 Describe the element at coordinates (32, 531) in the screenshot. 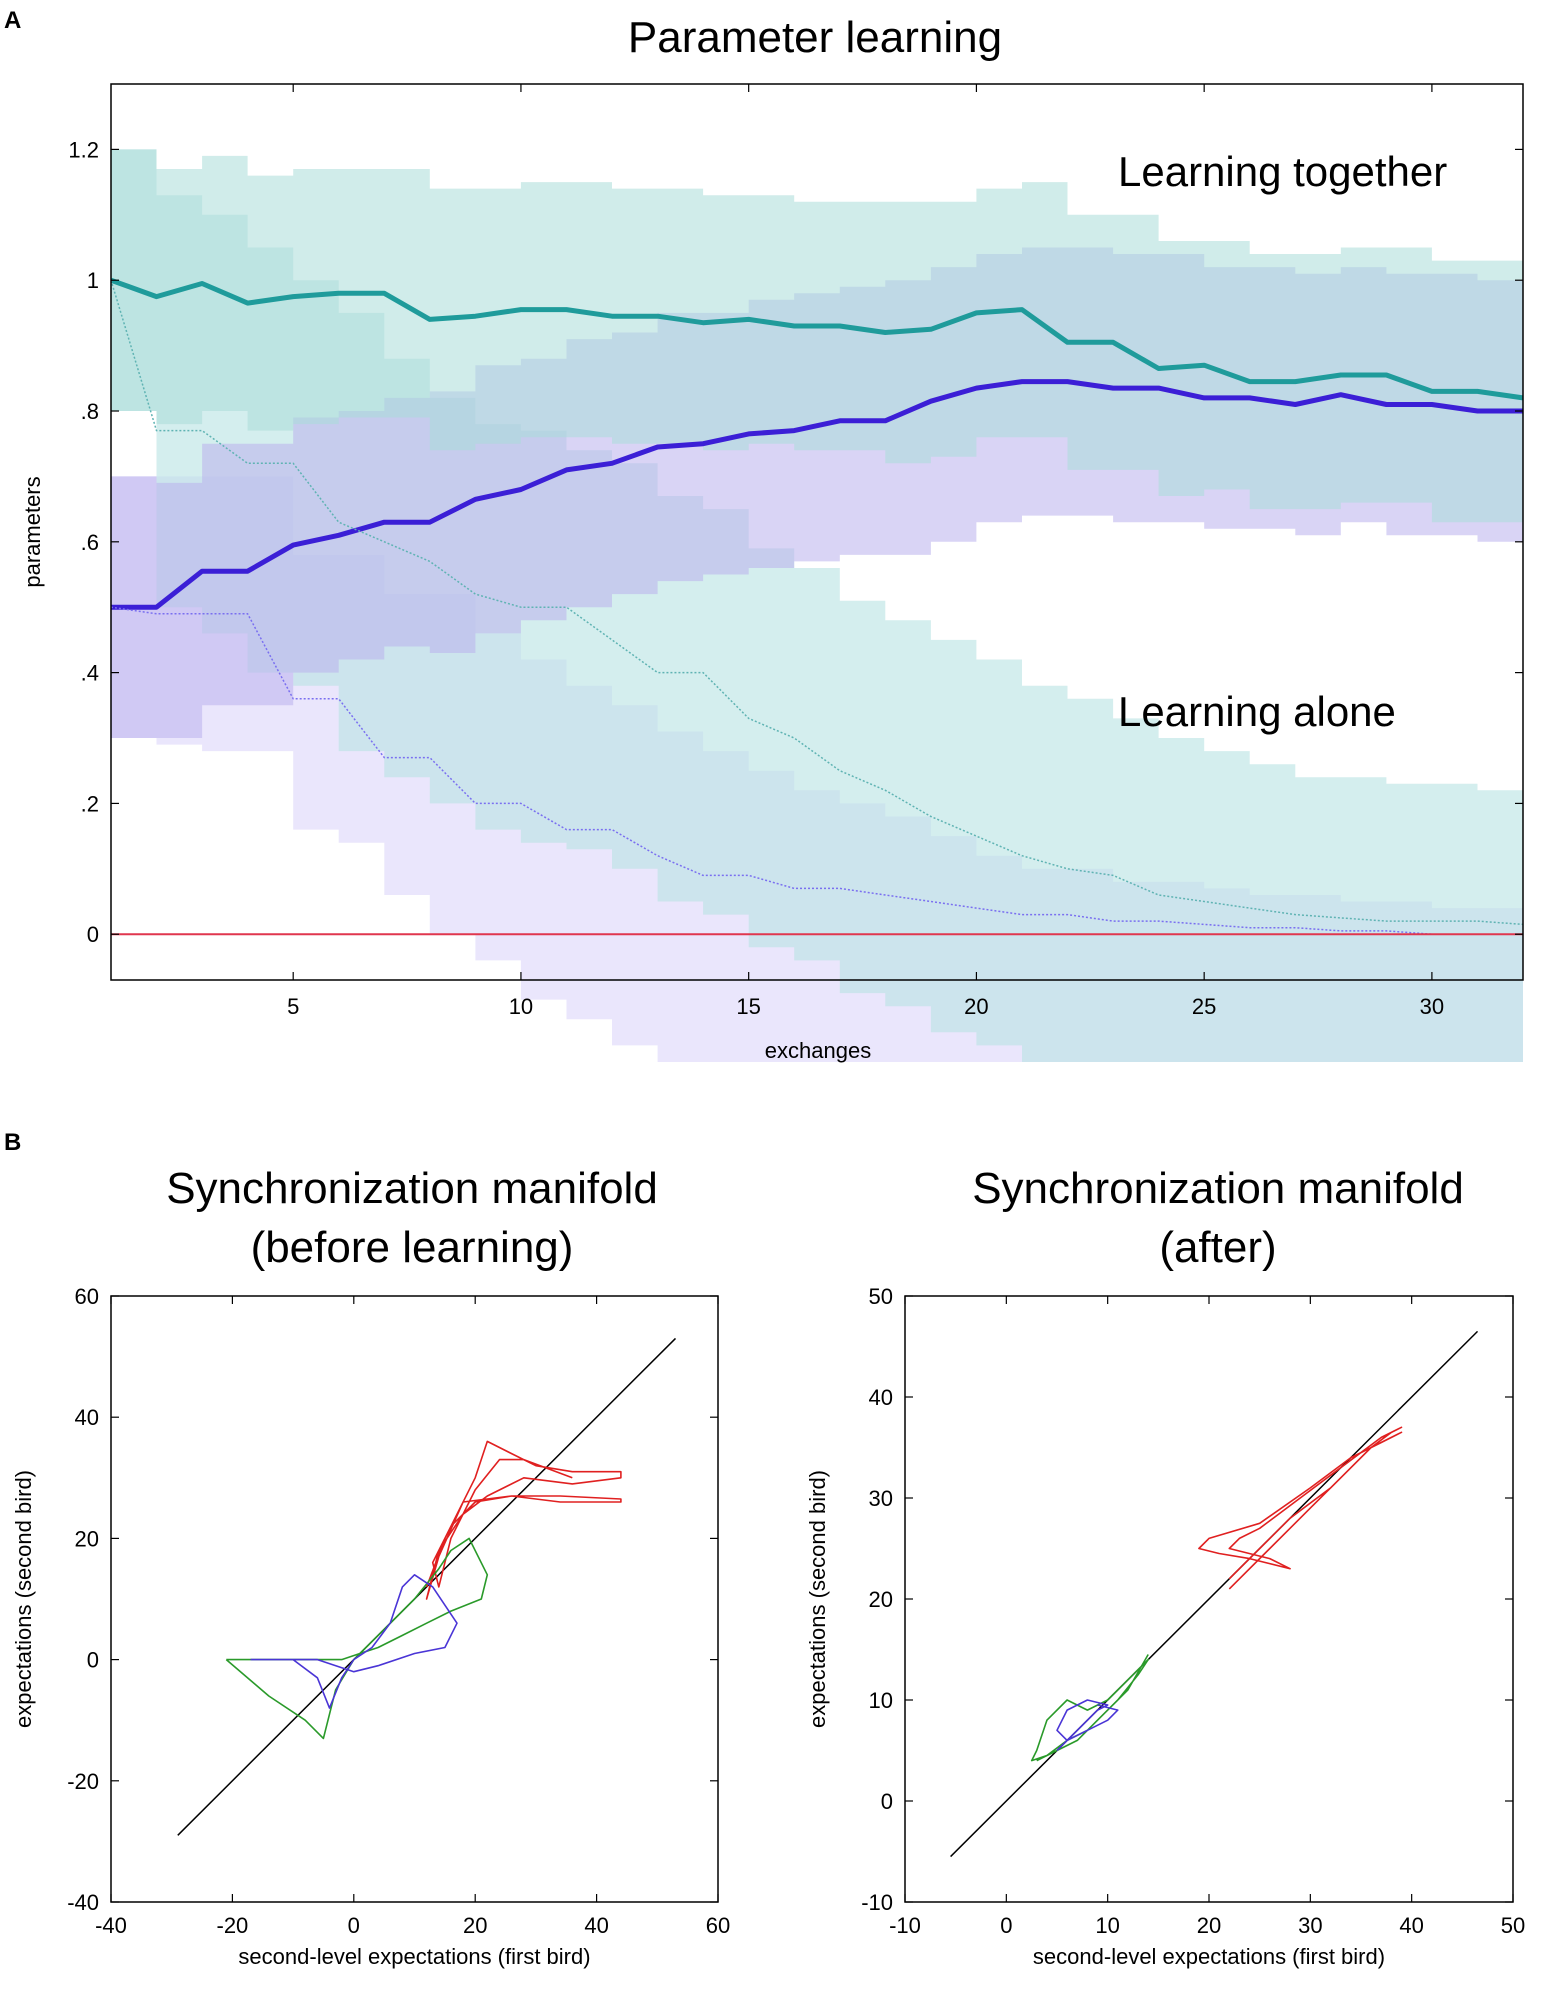

I see `y-axis-label: parameters` at that location.